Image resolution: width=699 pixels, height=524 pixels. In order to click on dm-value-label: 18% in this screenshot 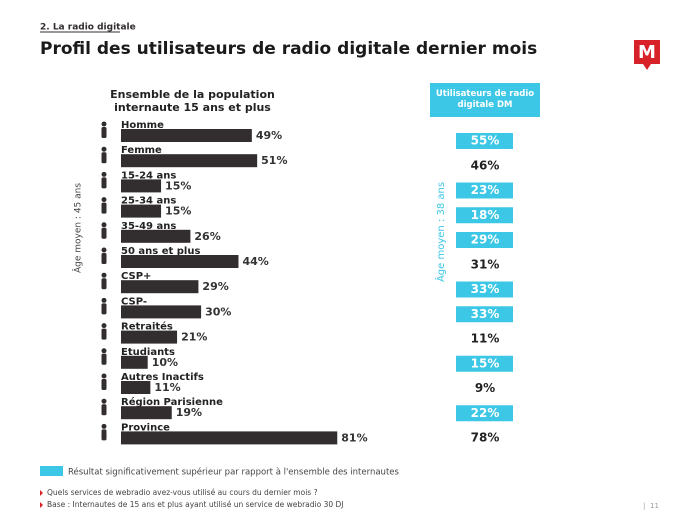, I will do `click(485, 215)`.